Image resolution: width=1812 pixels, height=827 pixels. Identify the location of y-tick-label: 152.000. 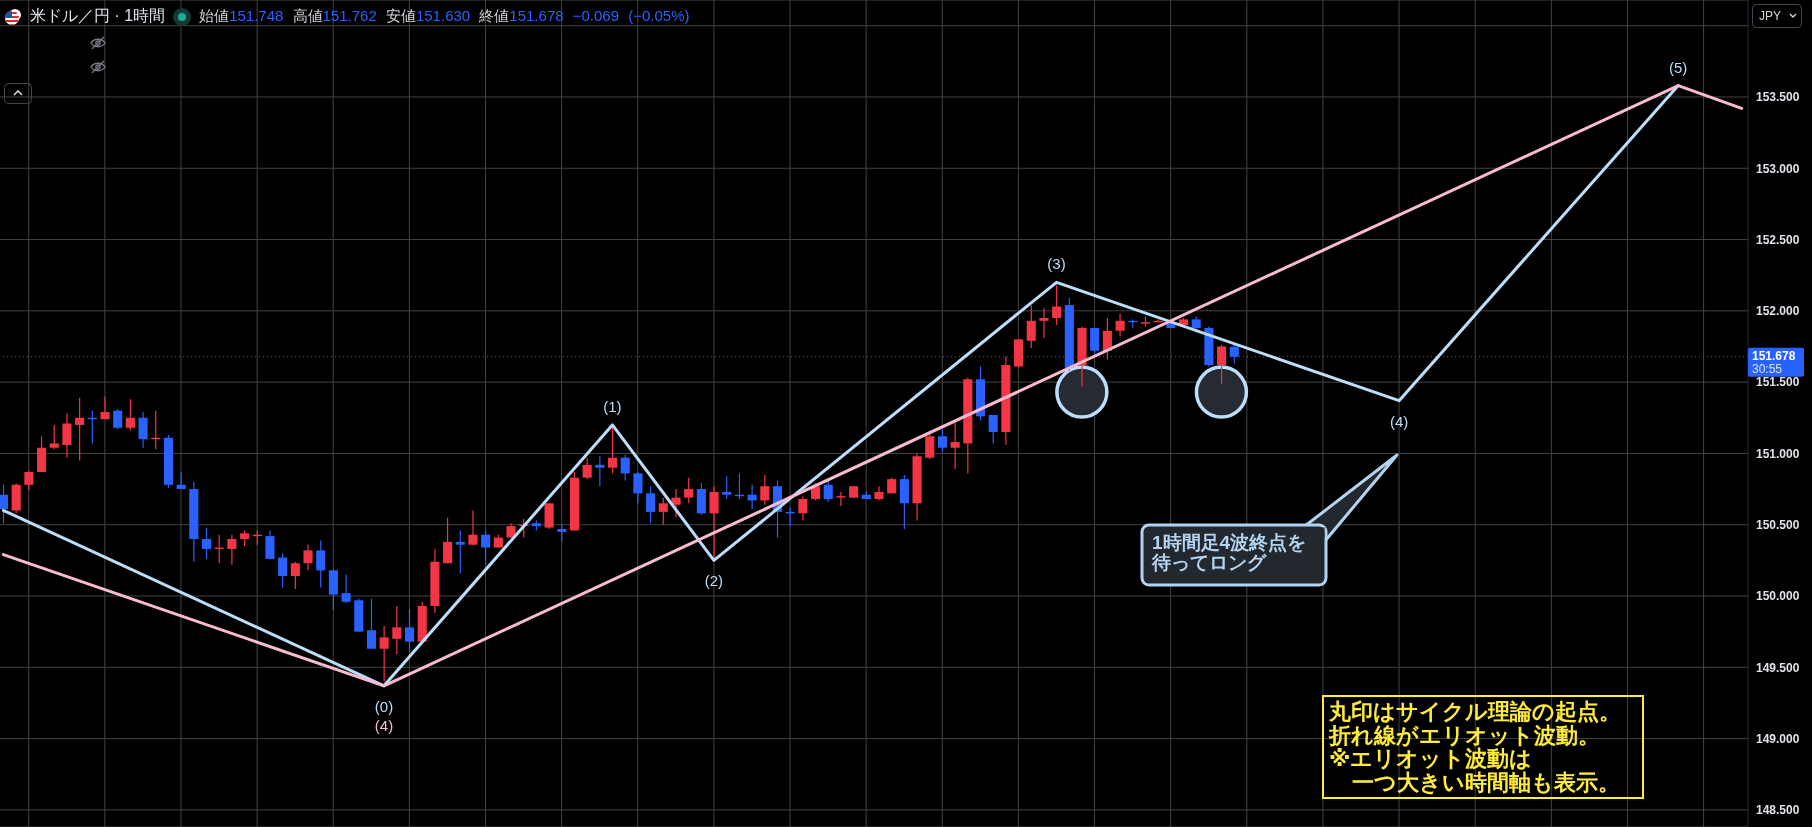
(1778, 311).